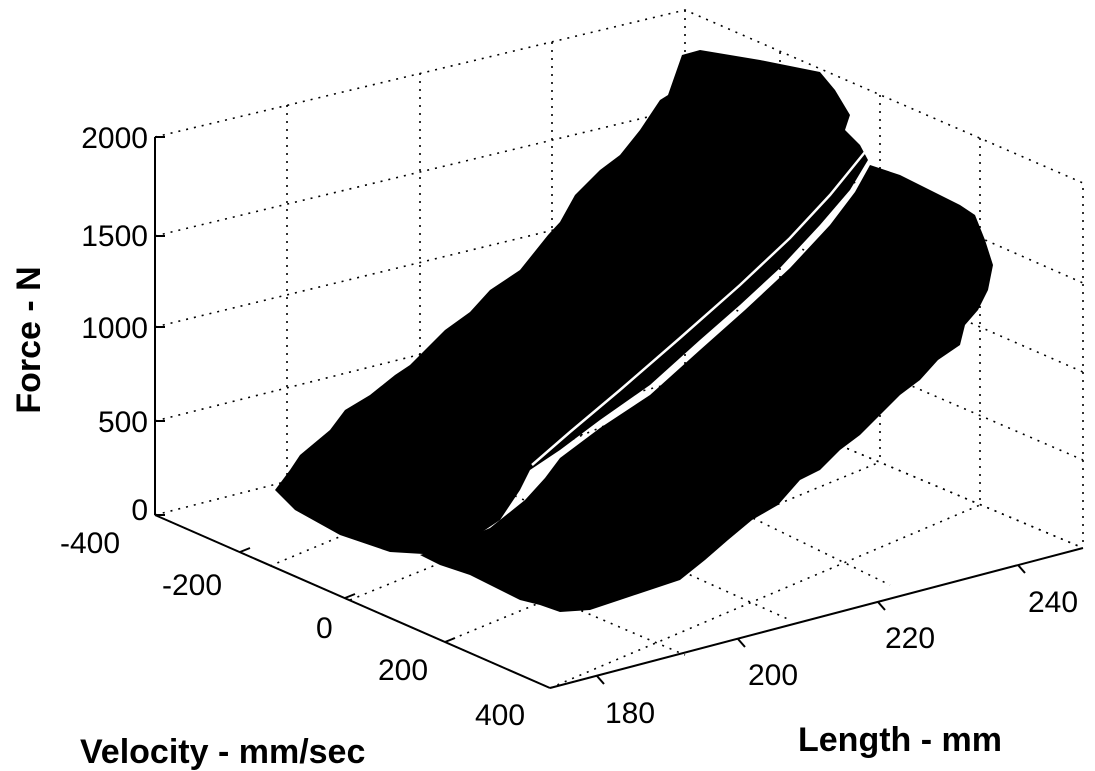  Describe the element at coordinates (114, 138) in the screenshot. I see `z-tick-2000: 2000` at that location.